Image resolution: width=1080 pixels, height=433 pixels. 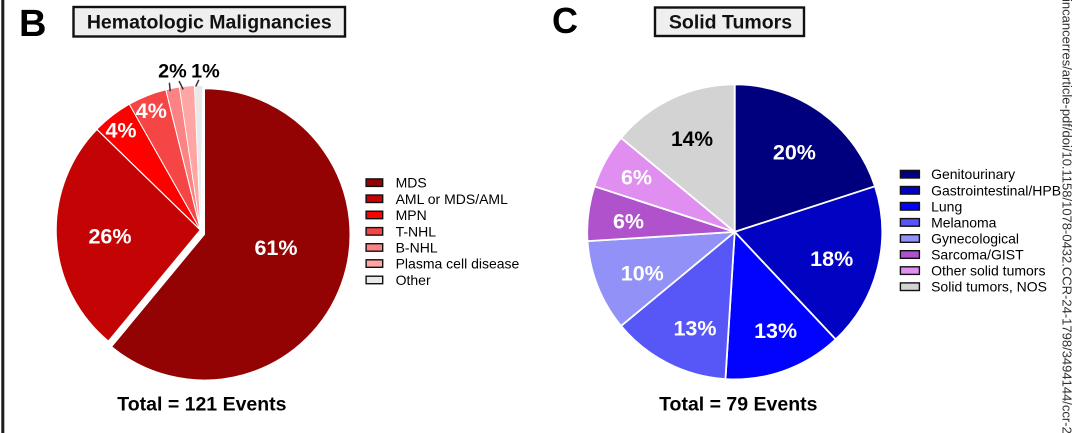 What do you see at coordinates (794, 153) in the screenshot?
I see `svg-text: 20%` at bounding box center [794, 153].